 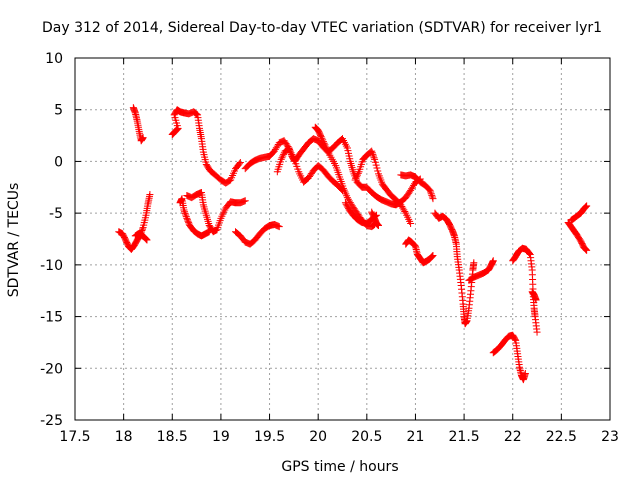 I want to click on y-tick-label: -20, so click(x=51, y=369).